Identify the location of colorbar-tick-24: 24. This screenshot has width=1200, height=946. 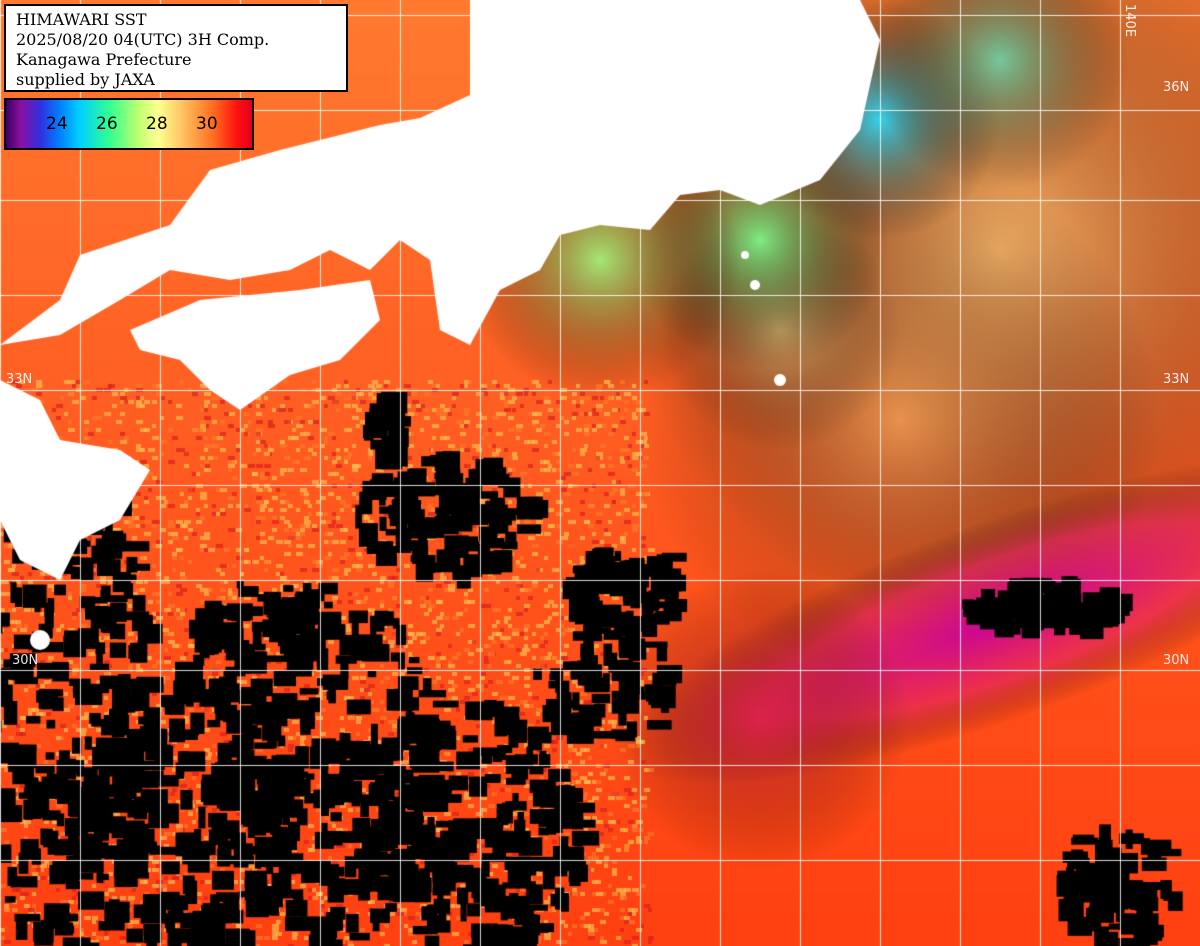
(57, 124).